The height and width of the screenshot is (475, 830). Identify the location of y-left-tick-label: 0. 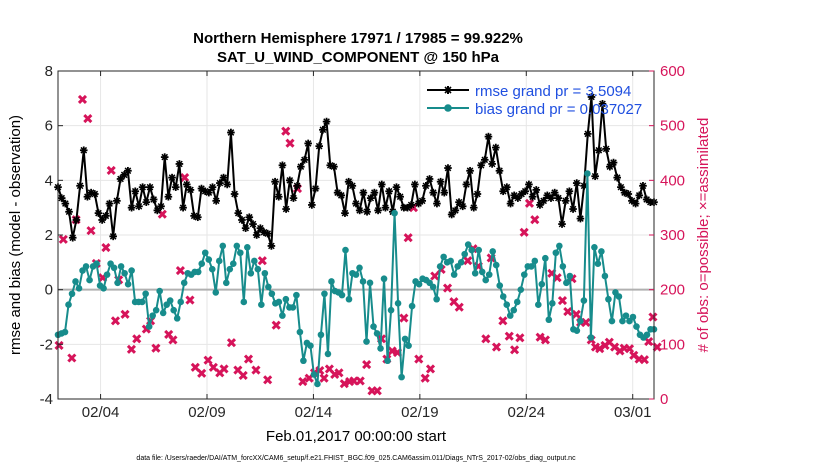
(49, 290).